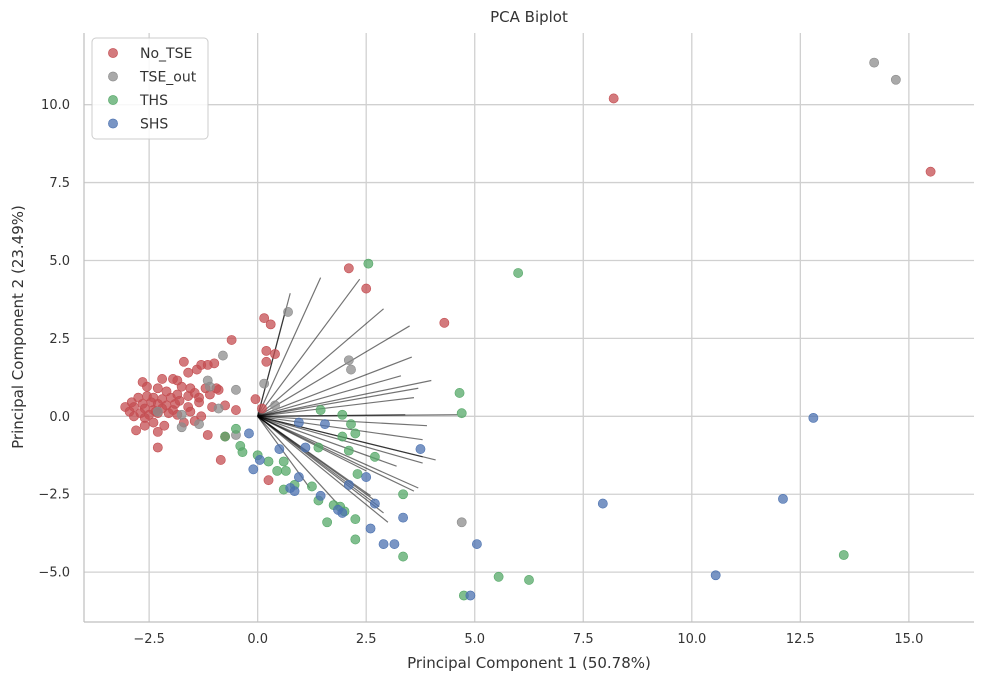  What do you see at coordinates (528, 639) in the screenshot?
I see `x-tick-labels: −2.5 0.0 2.5 5.0 7.5 10.0 12.5 15.0` at bounding box center [528, 639].